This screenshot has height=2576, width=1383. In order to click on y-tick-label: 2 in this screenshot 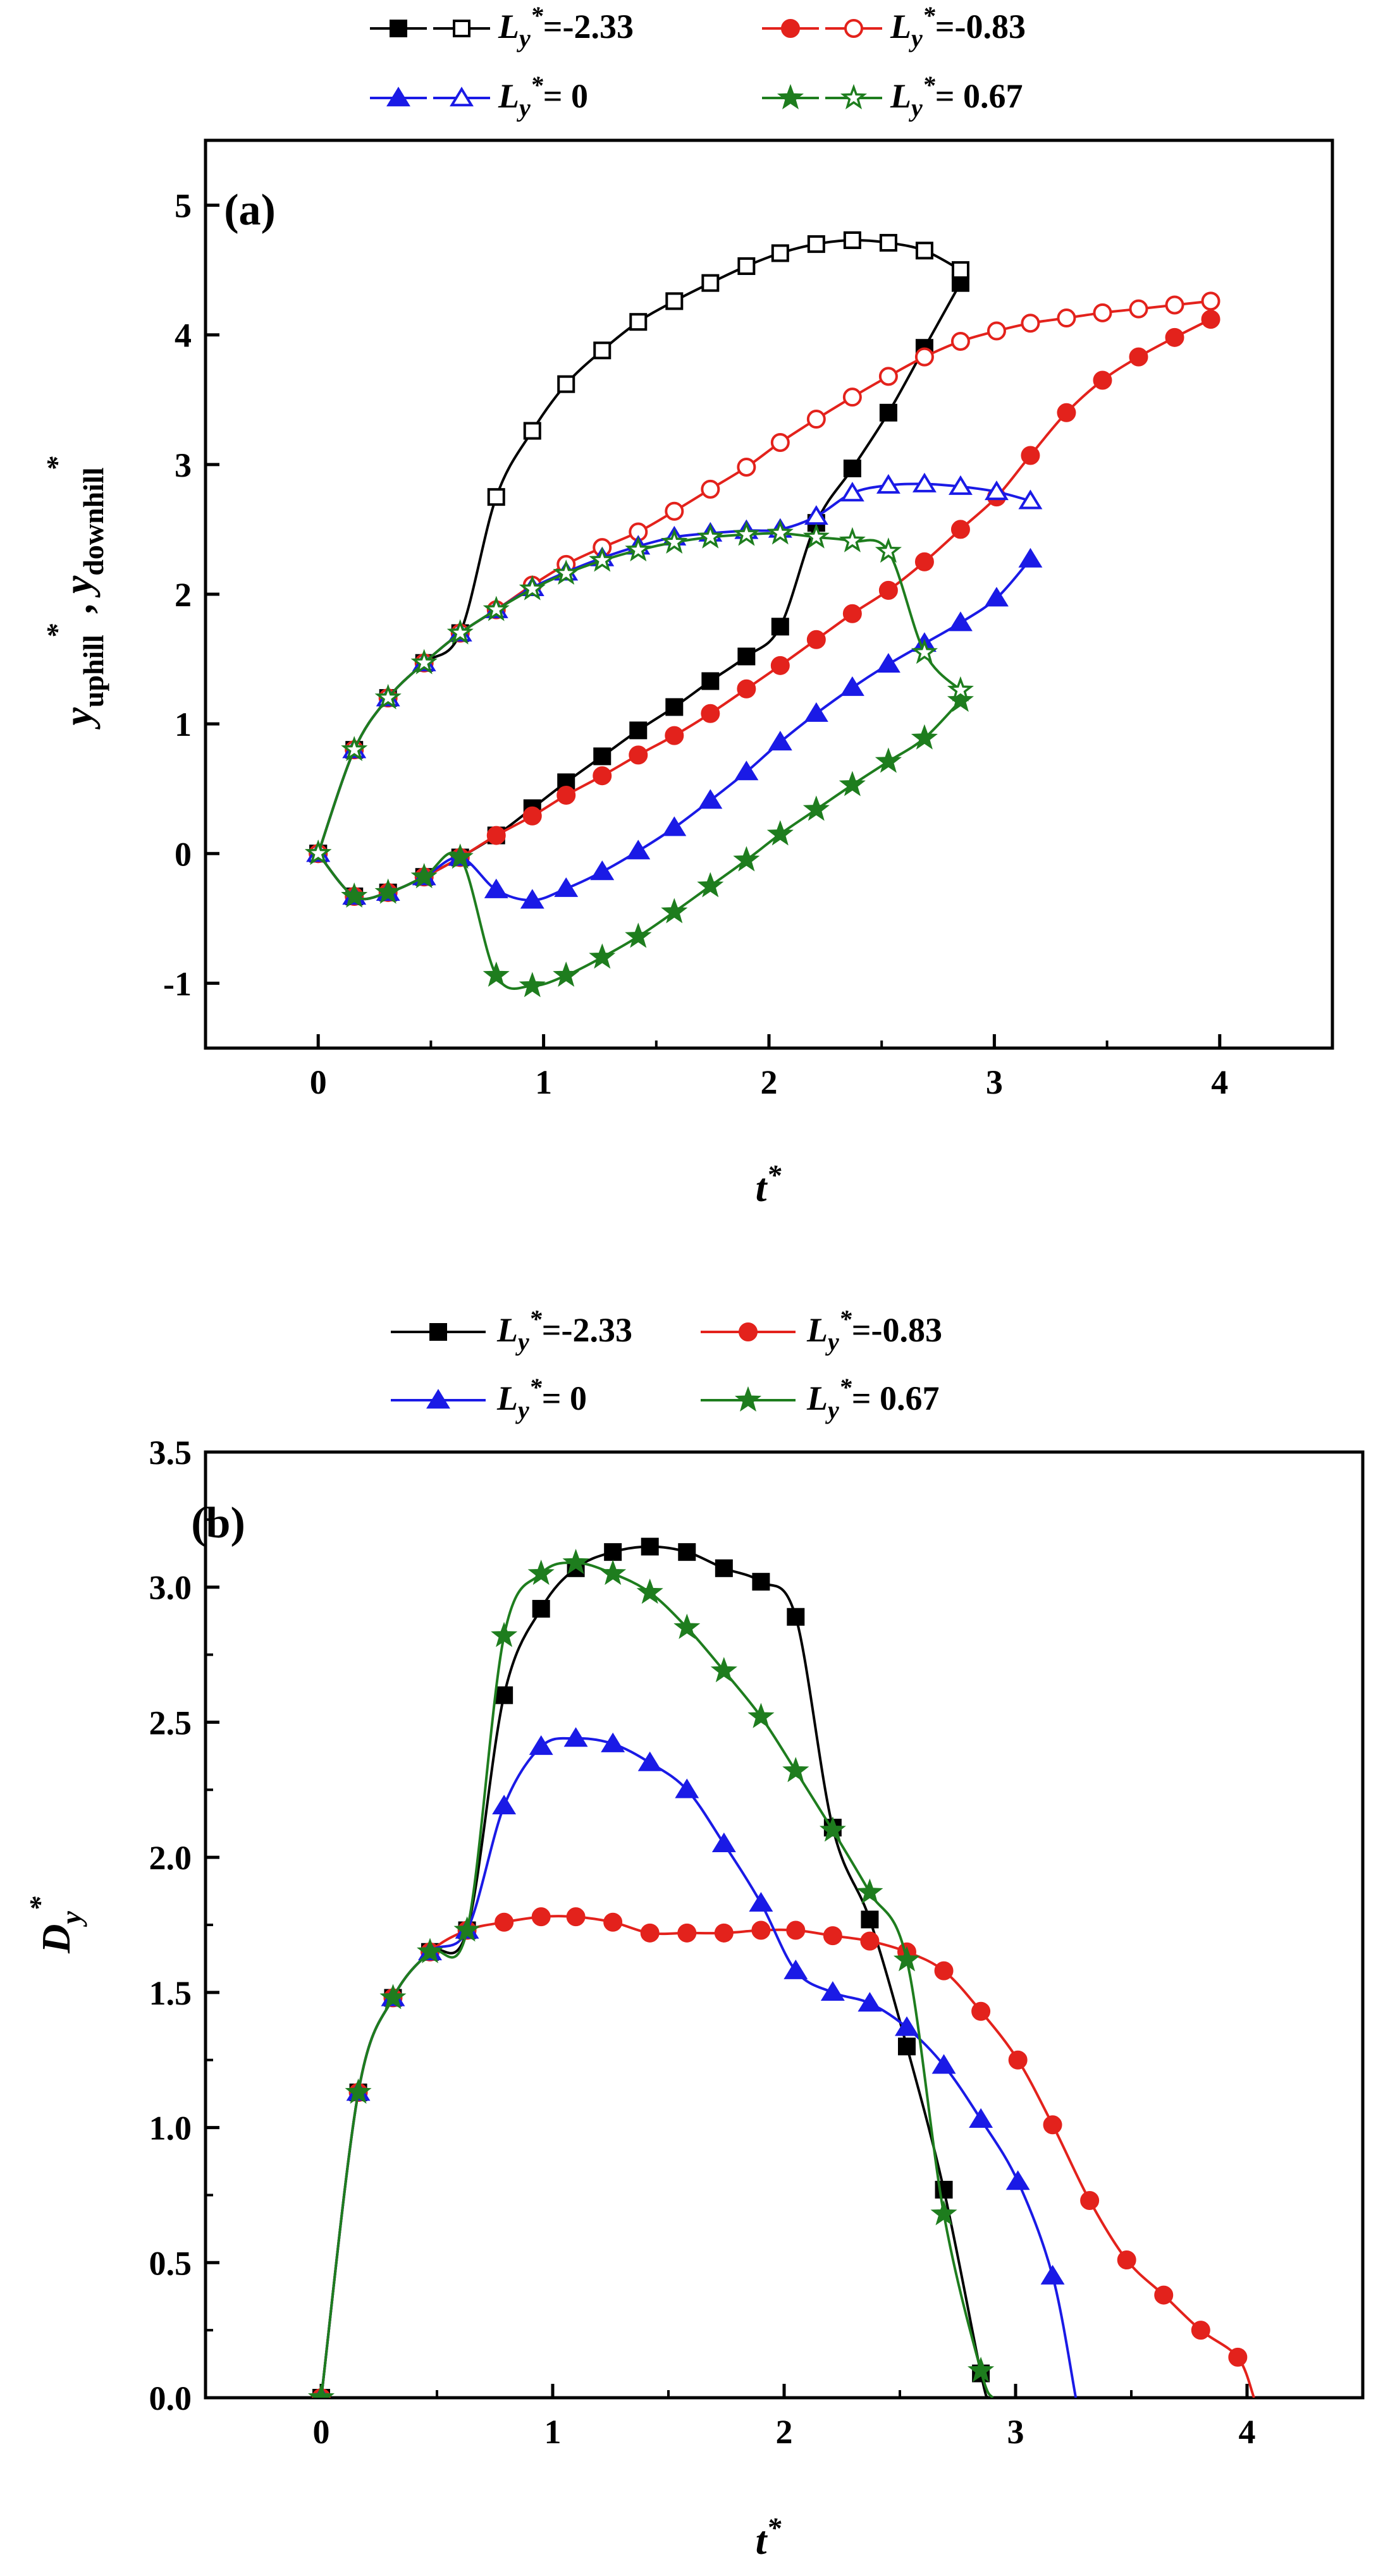, I will do `click(184, 595)`.